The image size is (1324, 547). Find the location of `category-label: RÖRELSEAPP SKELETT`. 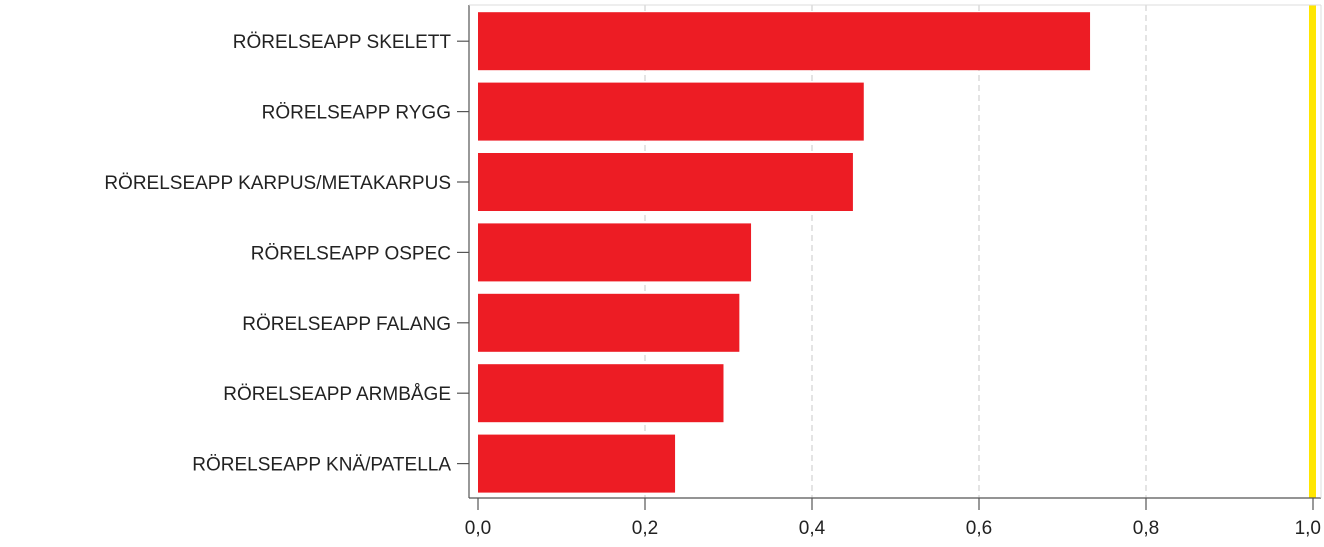

category-label: RÖRELSEAPP SKELETT is located at coordinates (342, 42).